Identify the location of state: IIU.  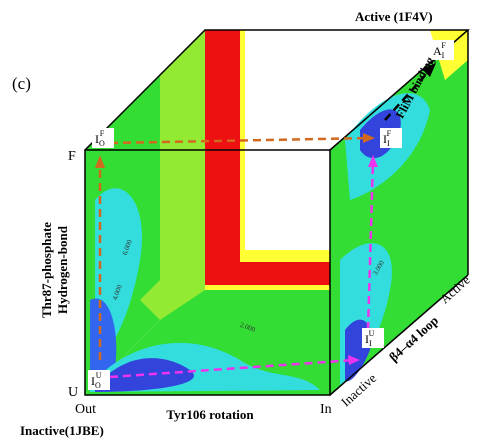
(370, 338).